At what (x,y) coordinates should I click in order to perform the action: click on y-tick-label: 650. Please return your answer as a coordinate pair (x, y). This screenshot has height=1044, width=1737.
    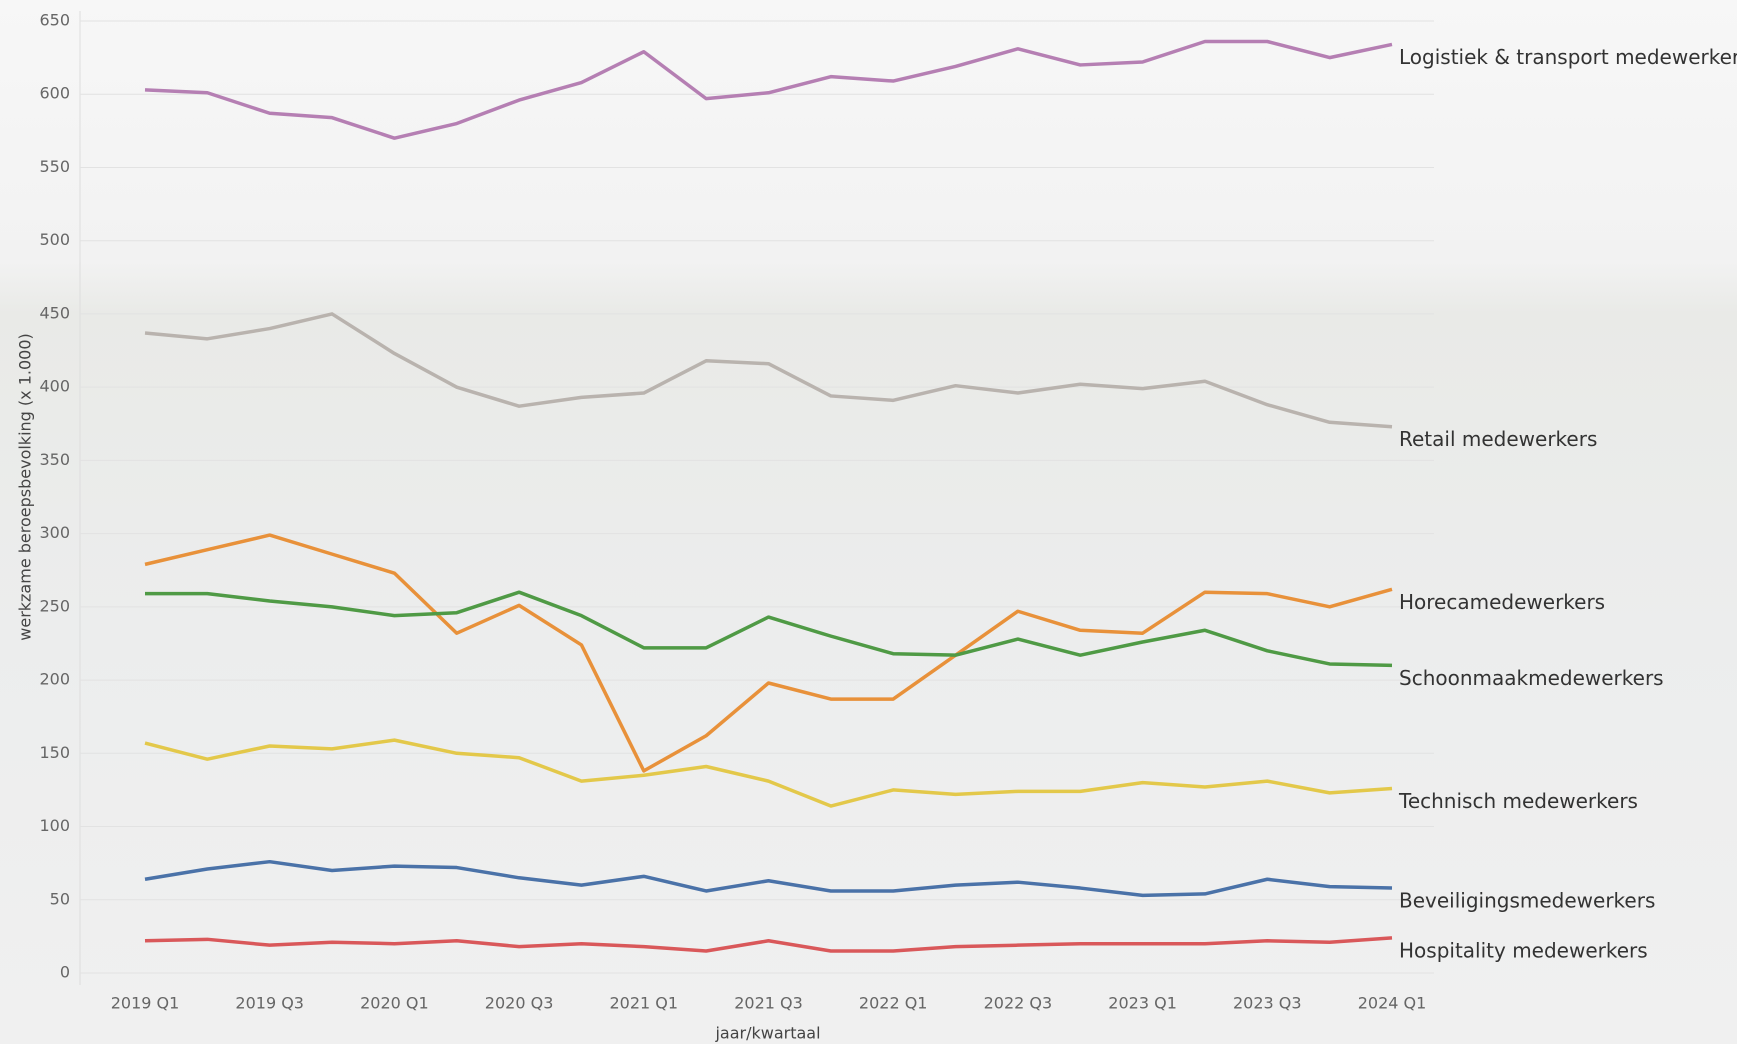
    Looking at the image, I should click on (54, 20).